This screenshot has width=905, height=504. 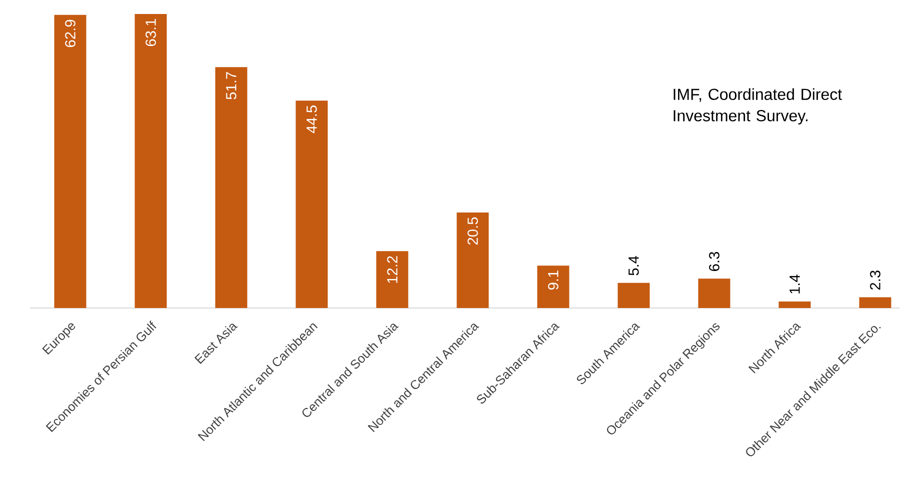 What do you see at coordinates (795, 284) in the screenshot?
I see `data-label: 1.4` at bounding box center [795, 284].